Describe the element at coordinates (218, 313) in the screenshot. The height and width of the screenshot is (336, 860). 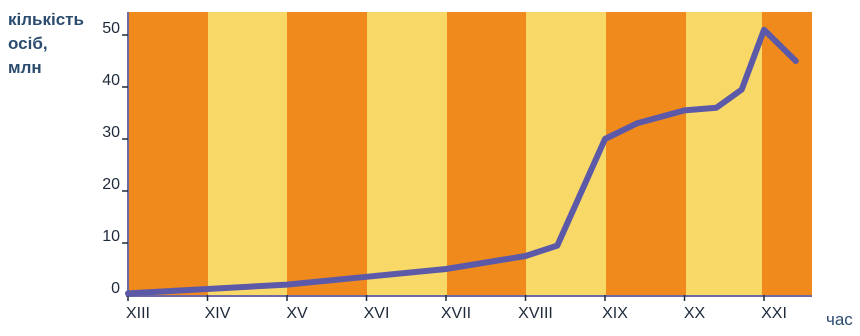
I see `x-tick-label-XIV: XIV` at that location.